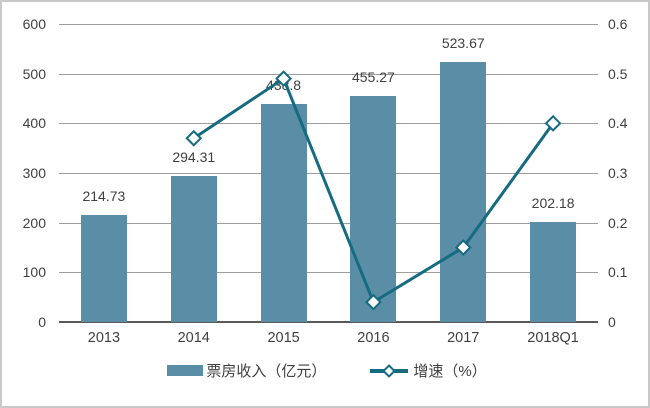  What do you see at coordinates (34, 222) in the screenshot?
I see `left-axis-tick: 200` at bounding box center [34, 222].